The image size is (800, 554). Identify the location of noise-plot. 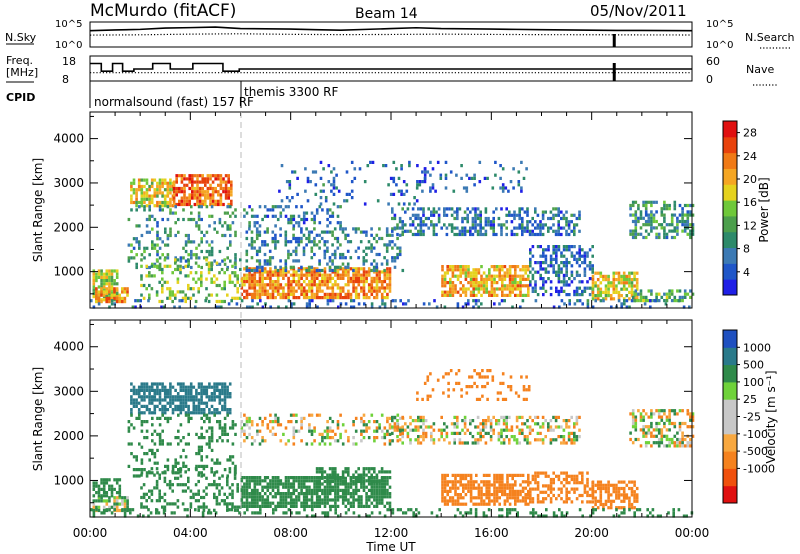
(391, 36).